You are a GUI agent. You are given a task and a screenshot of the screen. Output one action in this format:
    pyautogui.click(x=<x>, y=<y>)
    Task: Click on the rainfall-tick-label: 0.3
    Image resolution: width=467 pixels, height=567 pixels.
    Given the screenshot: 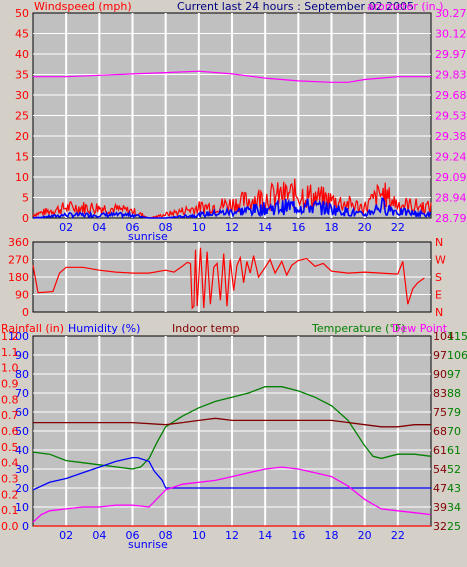 What is the action you would take?
    pyautogui.click(x=10, y=479)
    